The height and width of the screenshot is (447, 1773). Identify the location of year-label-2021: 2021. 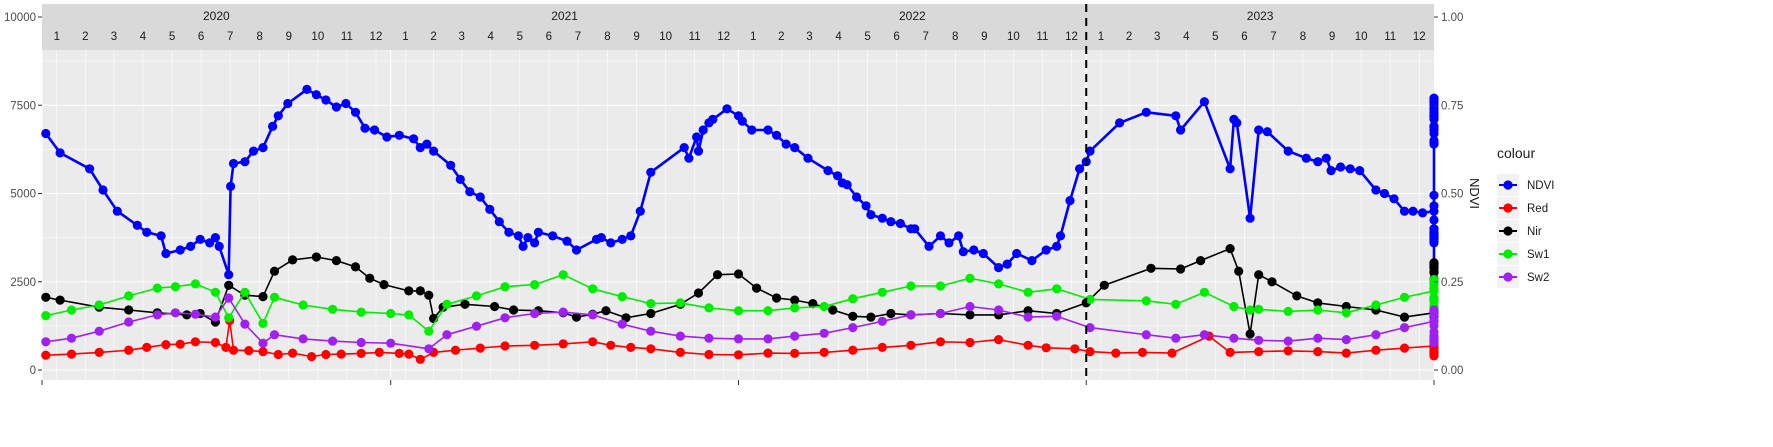
(564, 16).